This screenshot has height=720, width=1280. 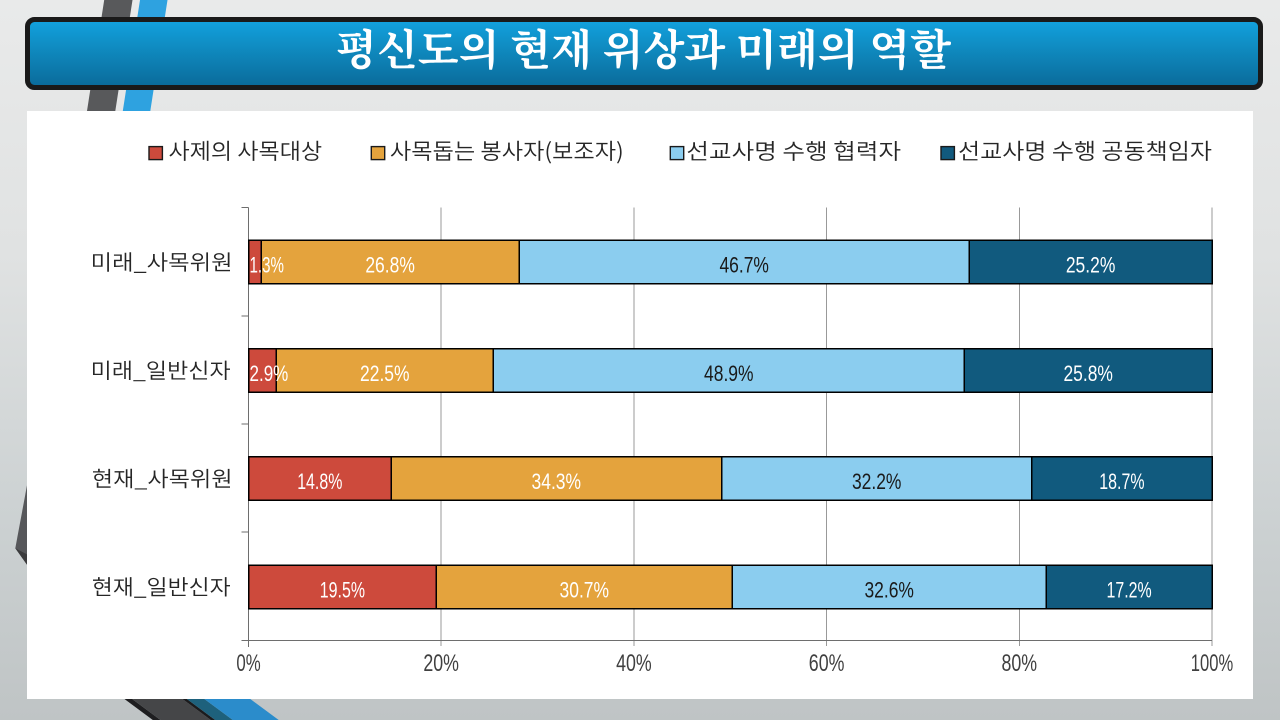 What do you see at coordinates (744, 265) in the screenshot?
I see `svg-text: 46.7%` at bounding box center [744, 265].